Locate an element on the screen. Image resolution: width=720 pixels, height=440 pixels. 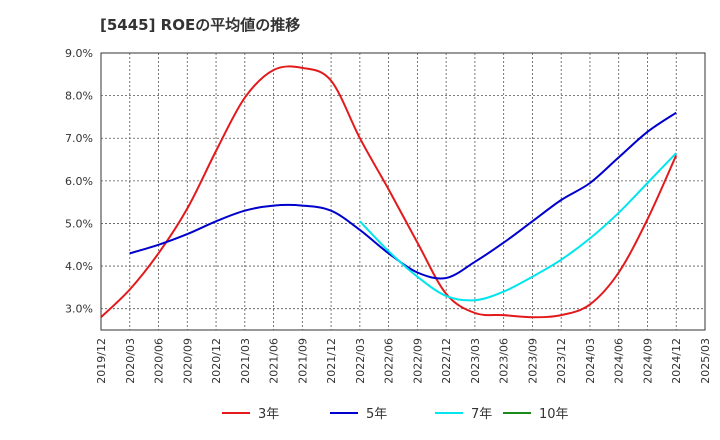
x-tick-label: 2019/12 is located at coordinates (101, 361).